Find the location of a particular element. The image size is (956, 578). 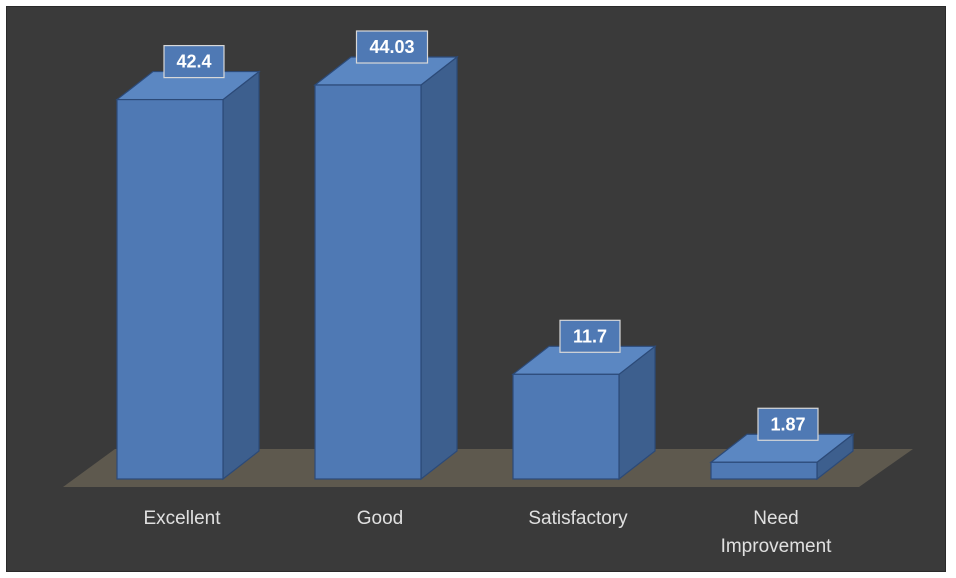

data-label-text: 1.87 is located at coordinates (787, 424).